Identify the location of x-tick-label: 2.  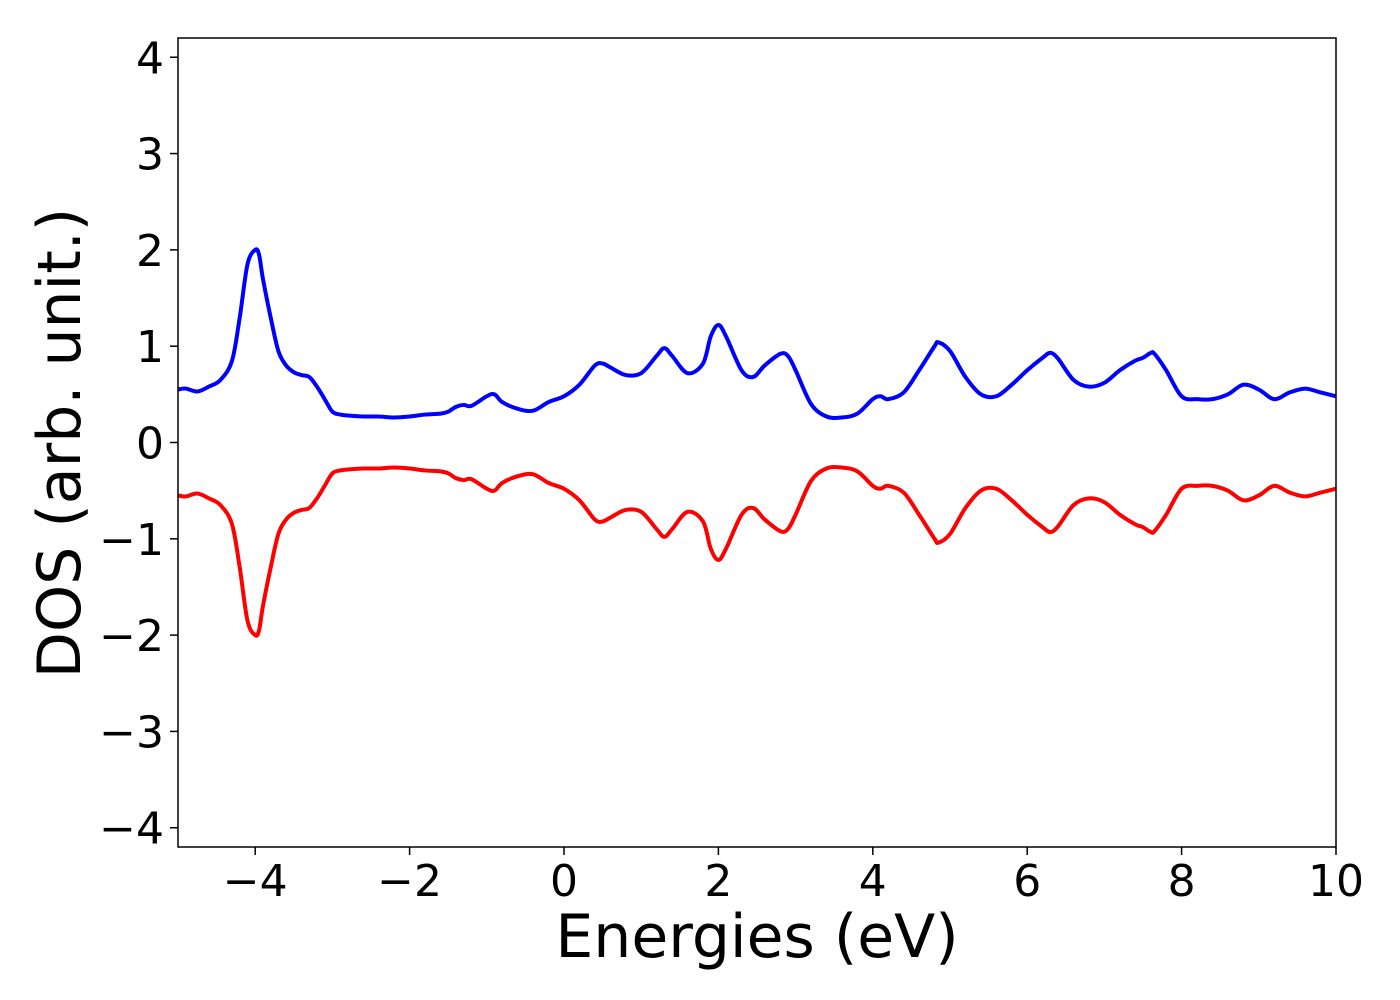
(718, 881).